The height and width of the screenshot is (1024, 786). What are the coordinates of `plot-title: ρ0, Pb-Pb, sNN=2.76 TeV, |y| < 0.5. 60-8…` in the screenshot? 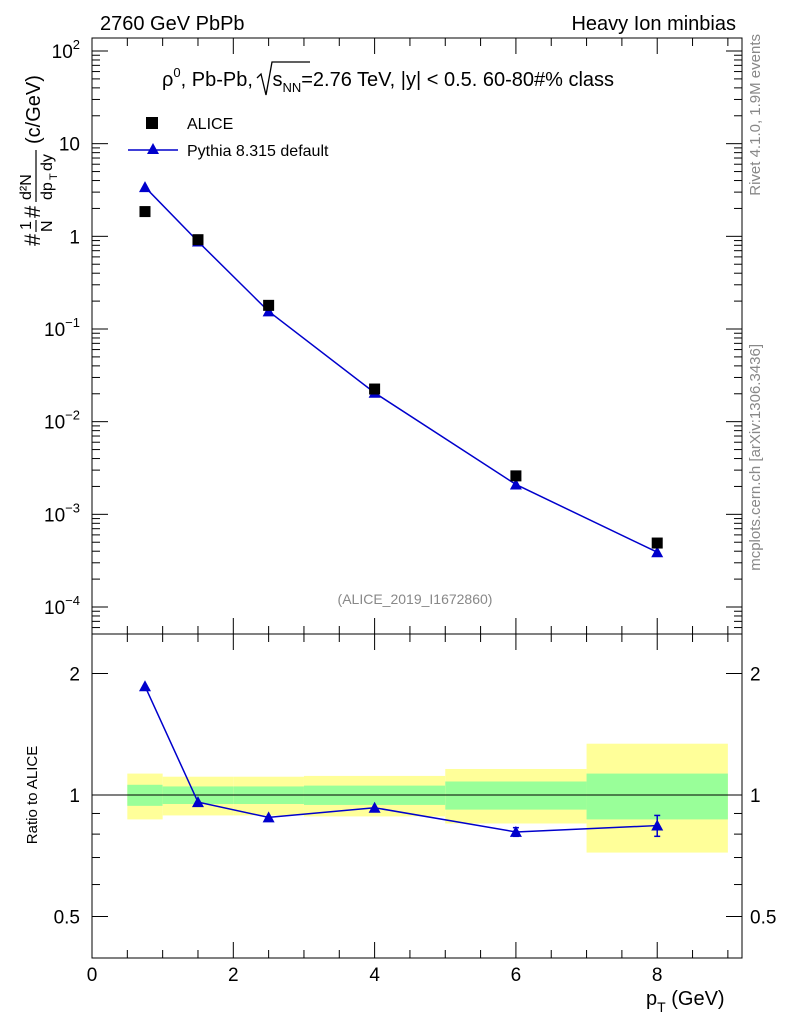 It's located at (388, 80).